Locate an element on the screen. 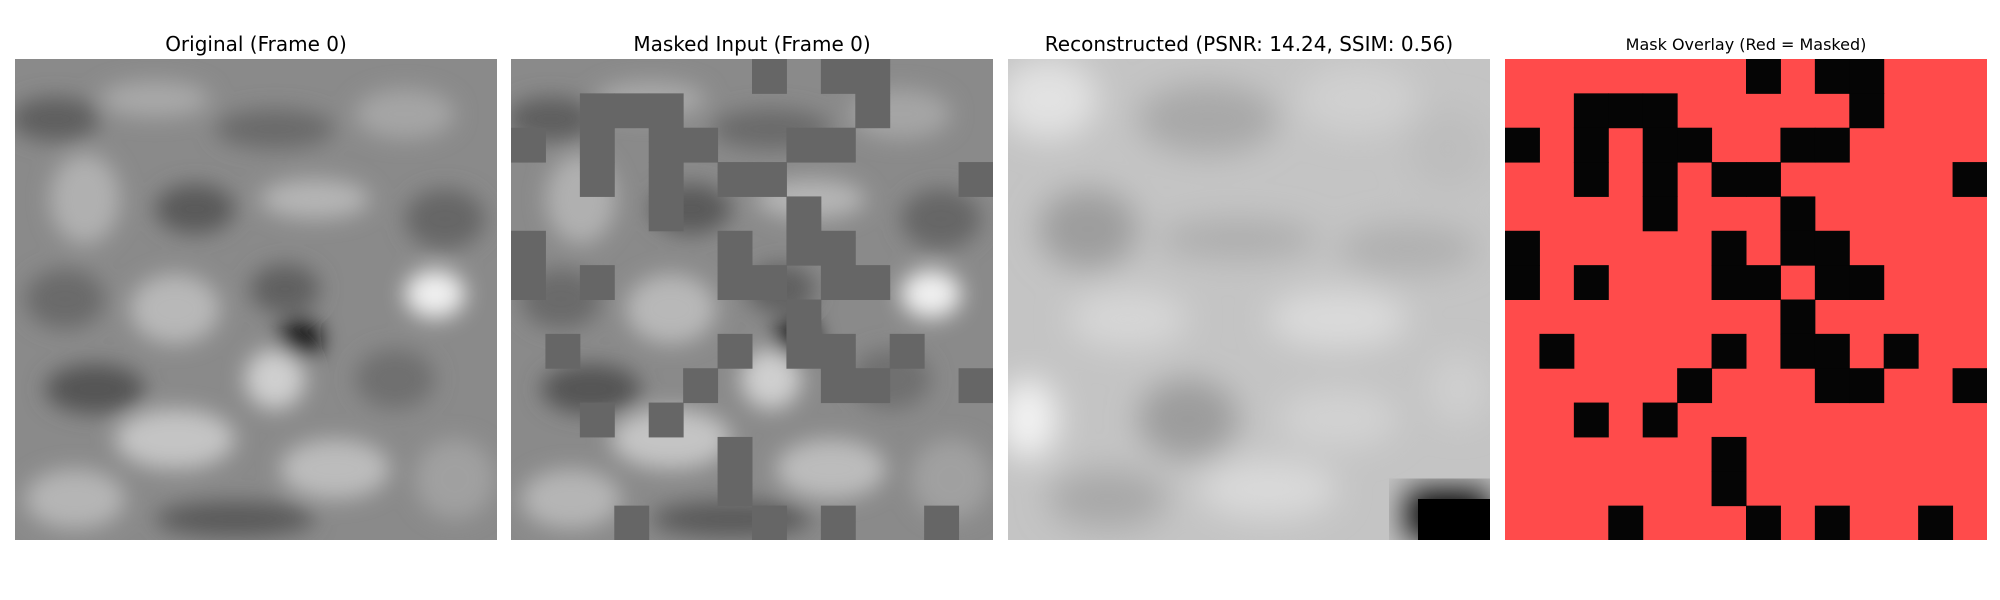 This screenshot has height=600, width=2000. reconstructed-title: Reconstructed (PSNR: 14.24, SSIM: 0.56) is located at coordinates (1249, 44).